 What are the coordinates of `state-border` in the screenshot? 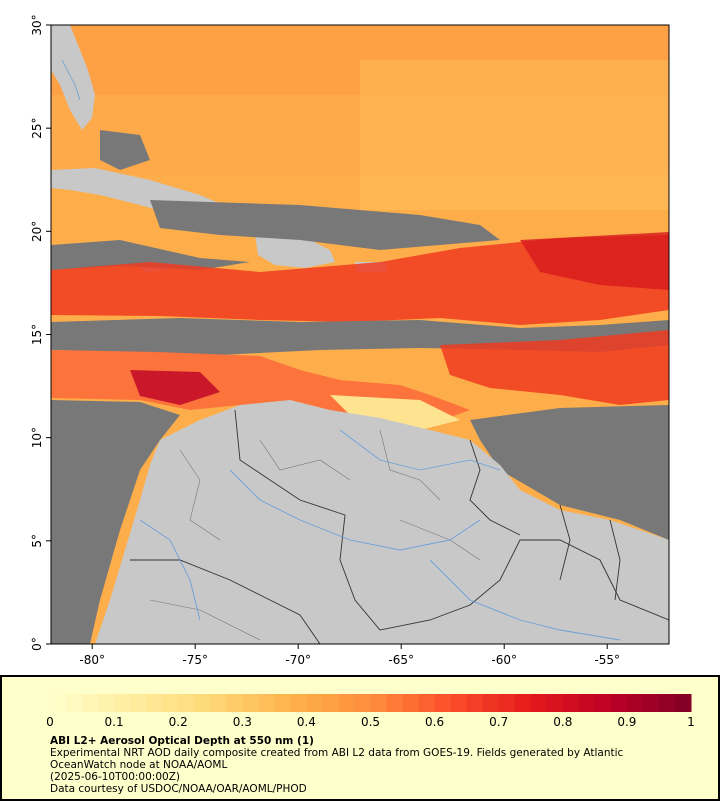 It's located at (315, 535).